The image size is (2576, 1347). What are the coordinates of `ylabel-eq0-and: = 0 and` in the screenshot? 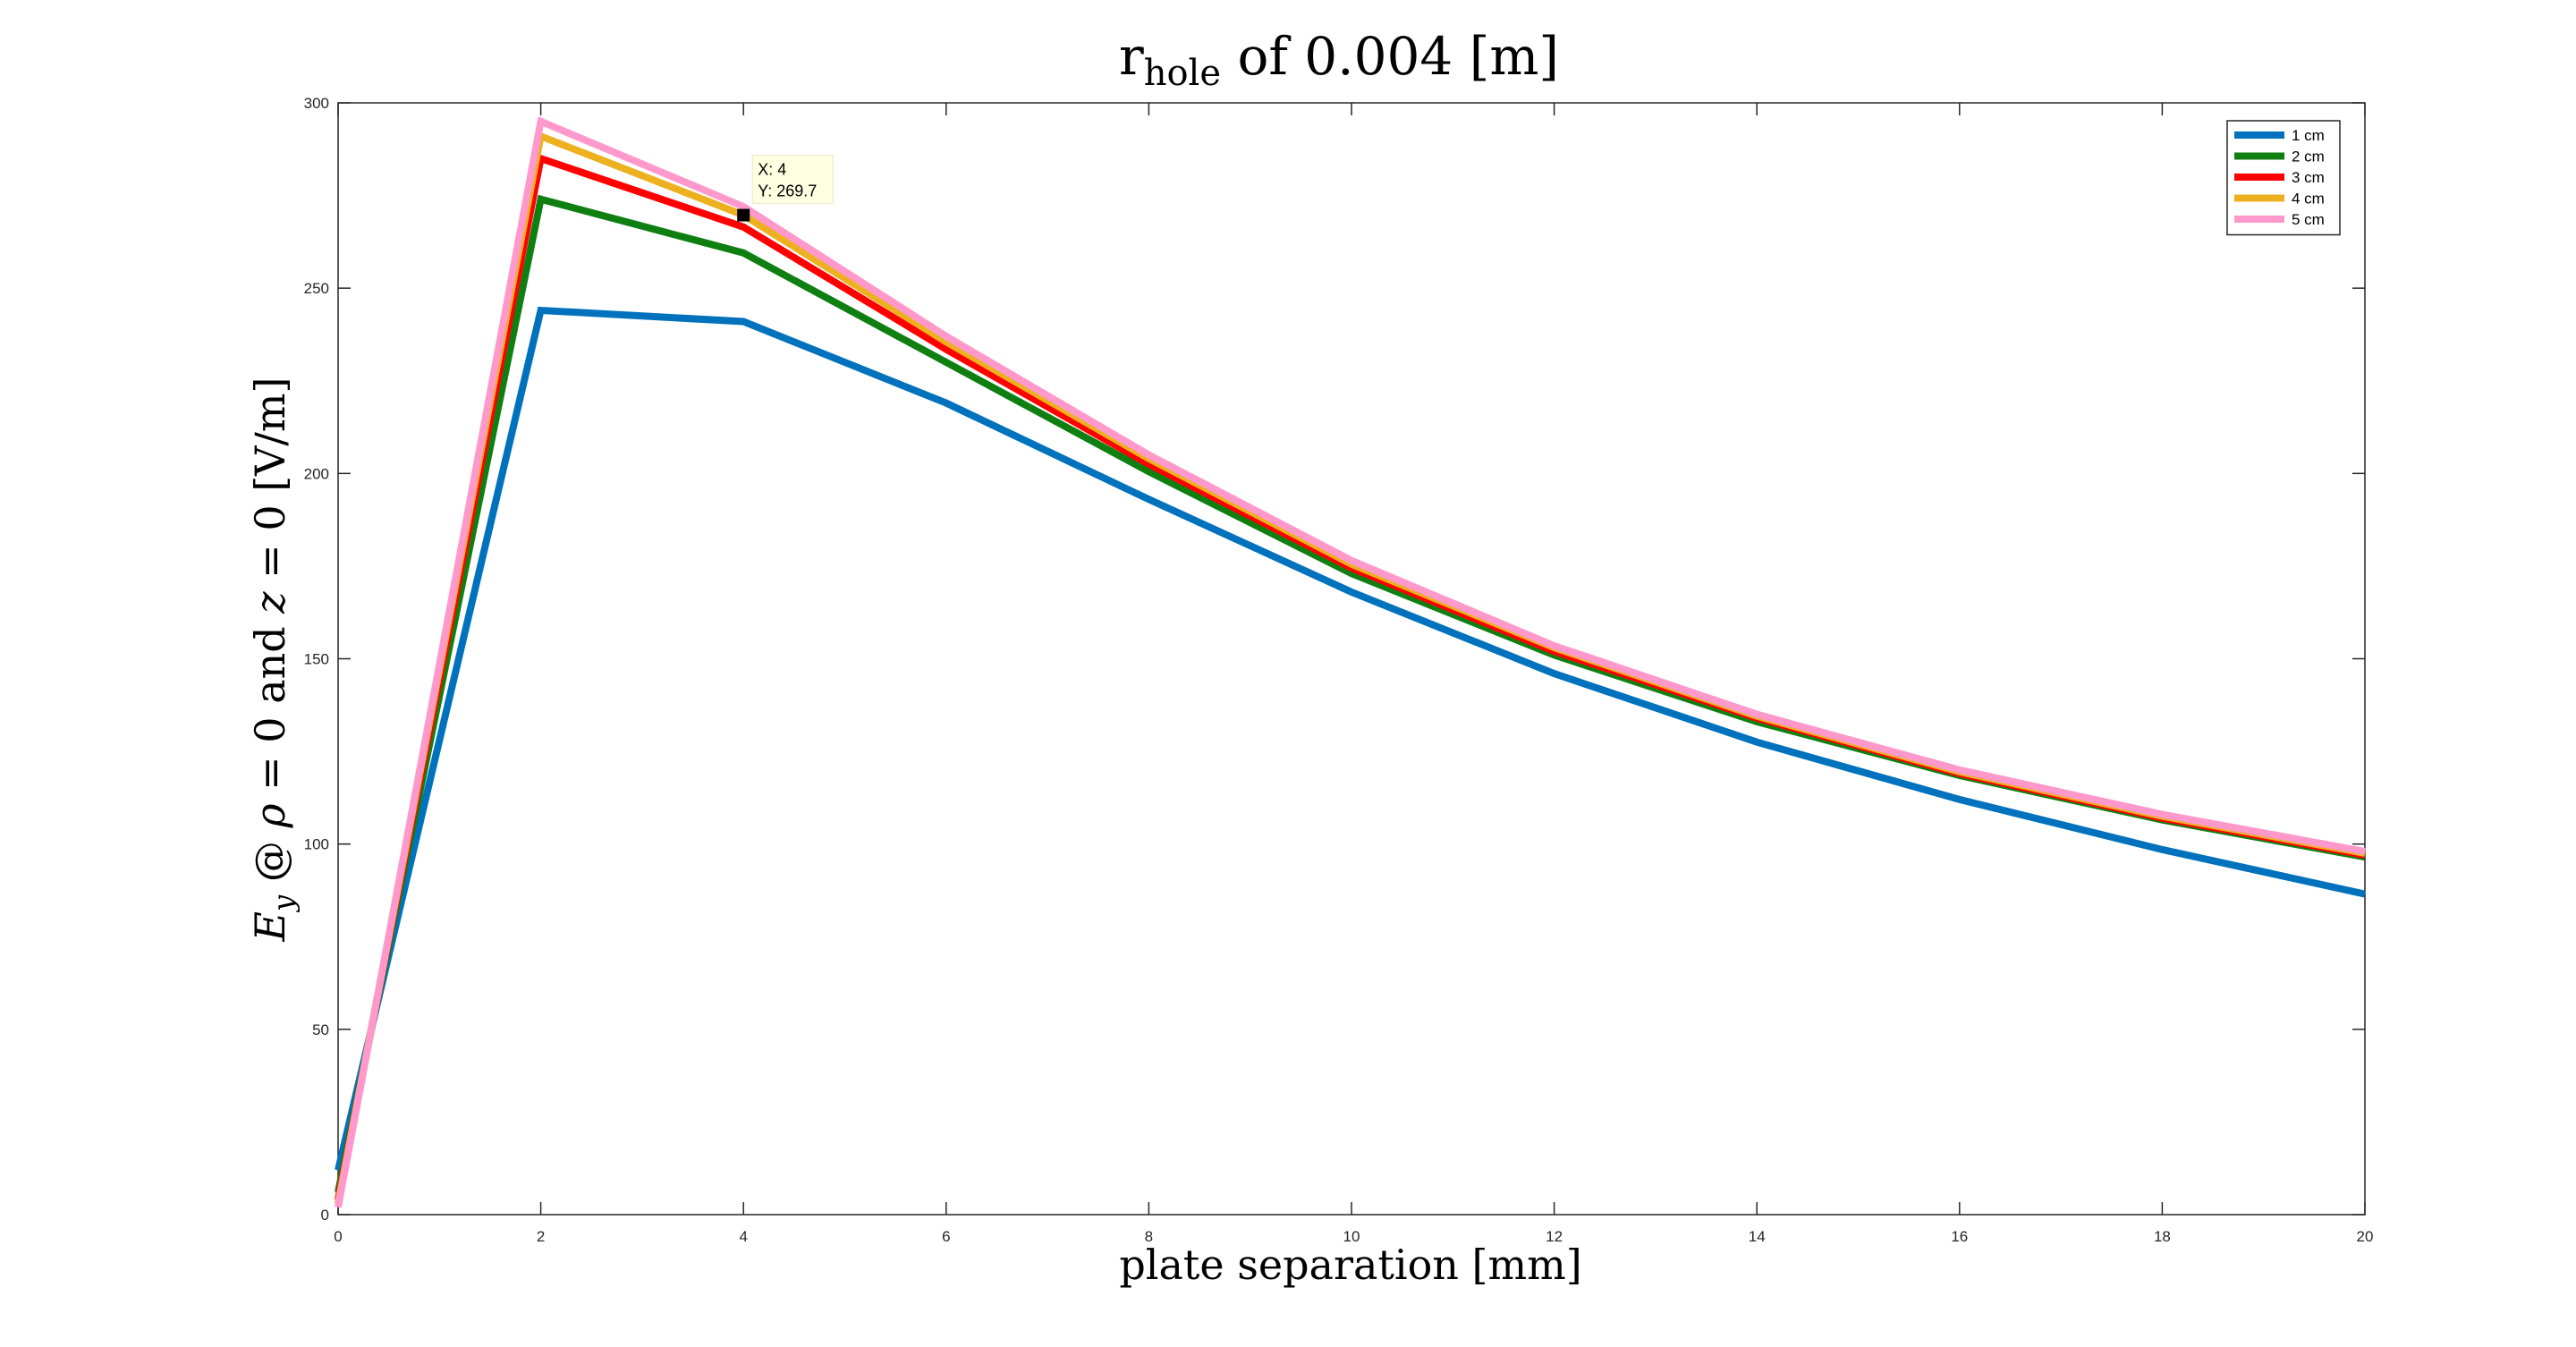 It's located at (270, 709).